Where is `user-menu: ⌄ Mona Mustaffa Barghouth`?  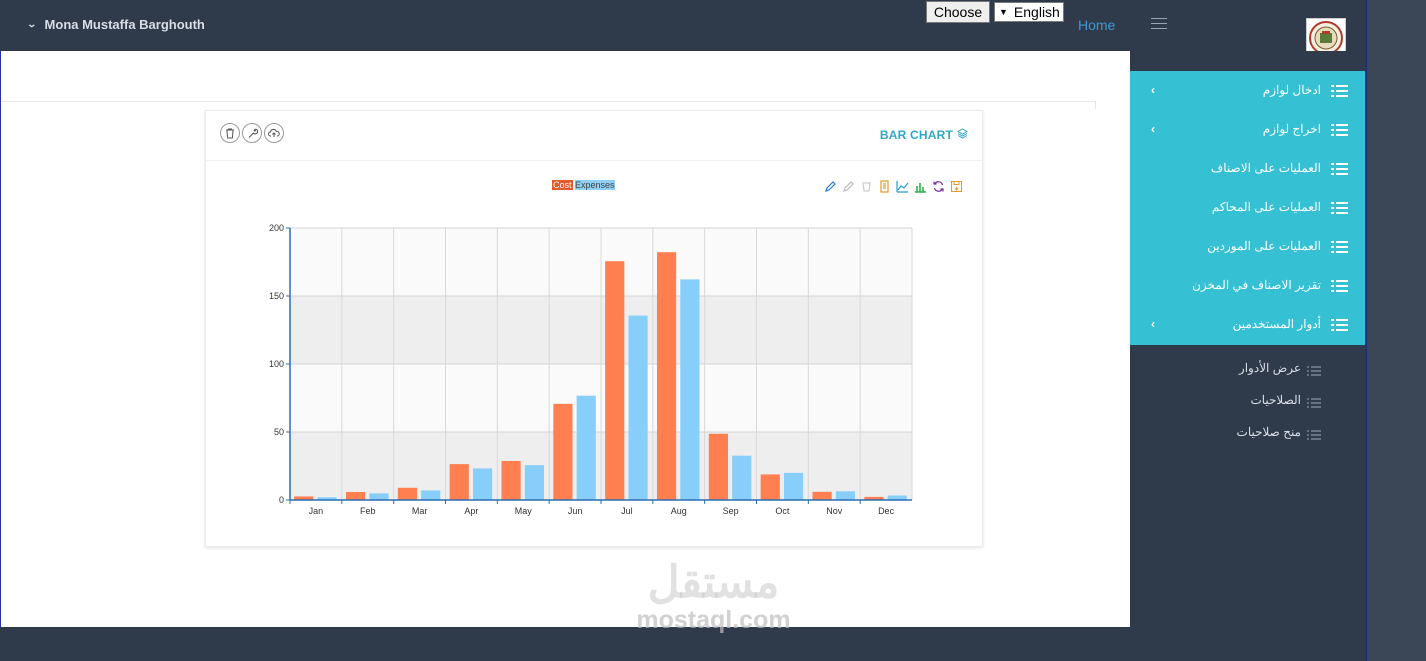
user-menu: ⌄ Mona Mustaffa Barghouth is located at coordinates (115, 24).